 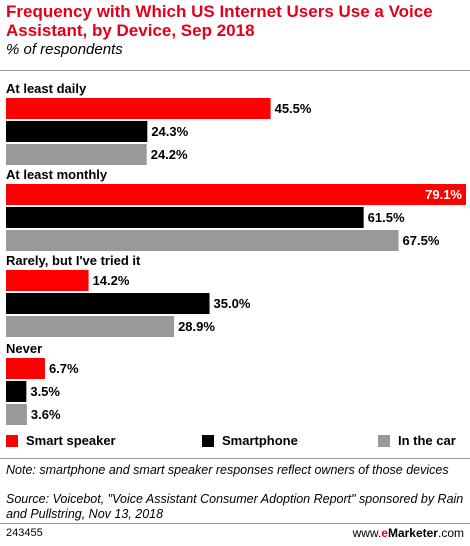 What do you see at coordinates (196, 326) in the screenshot?
I see `value-label-rarely-but-i-ve-tried-it-in-the-car: 28.9%` at bounding box center [196, 326].